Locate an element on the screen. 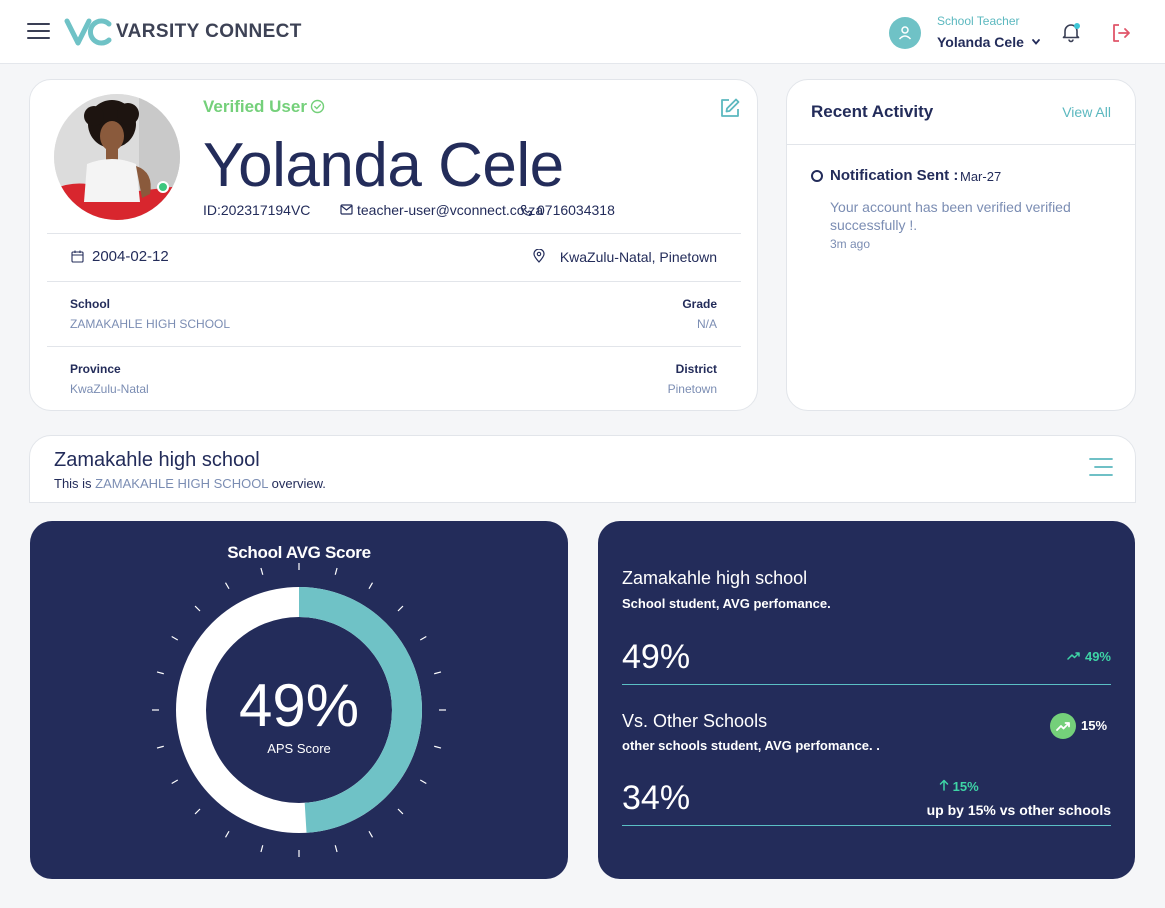 This screenshot has width=1165, height=908. user-icon is located at coordinates (905, 33).